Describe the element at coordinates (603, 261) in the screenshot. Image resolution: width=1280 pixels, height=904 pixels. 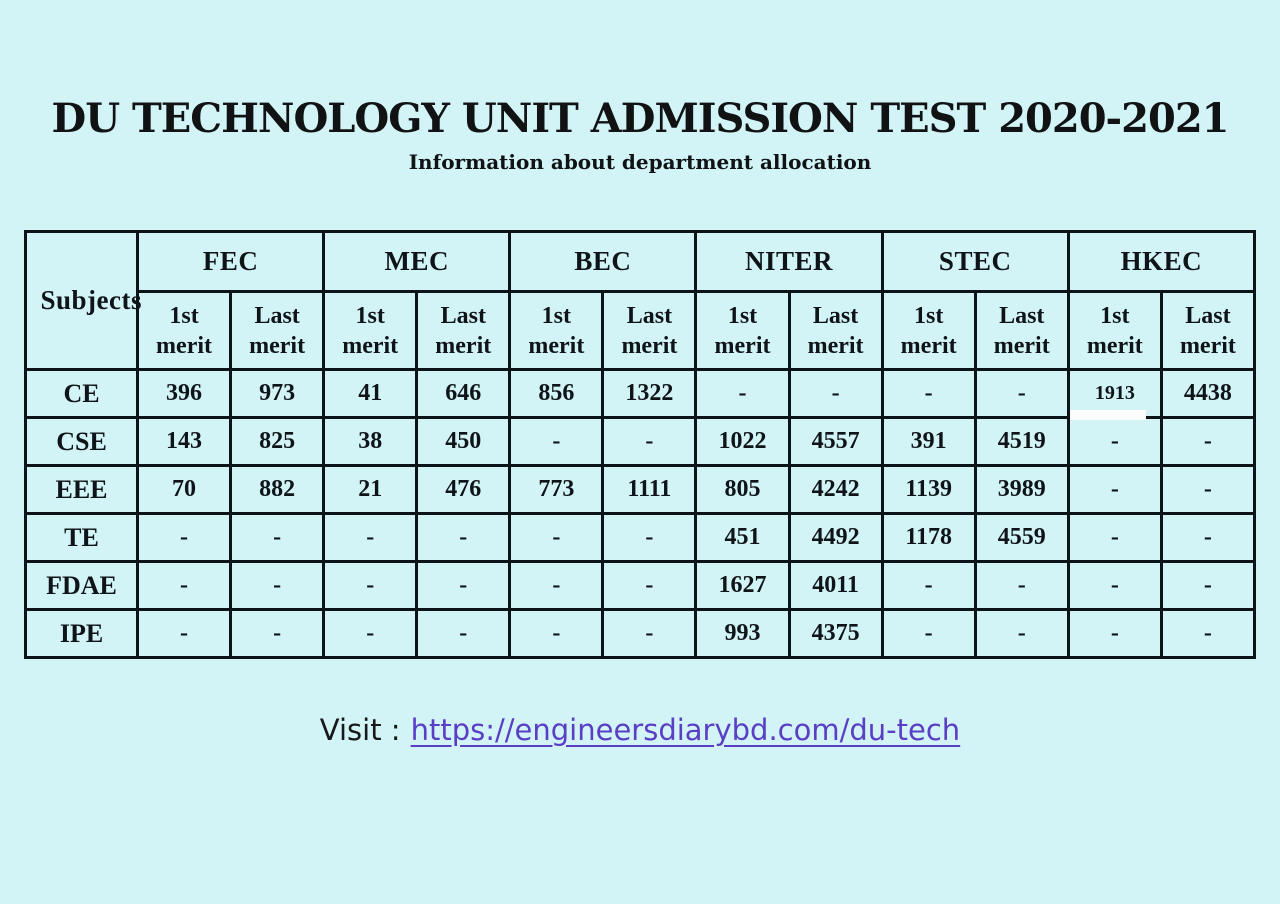
I see `group-header-bec: BEC` at that location.